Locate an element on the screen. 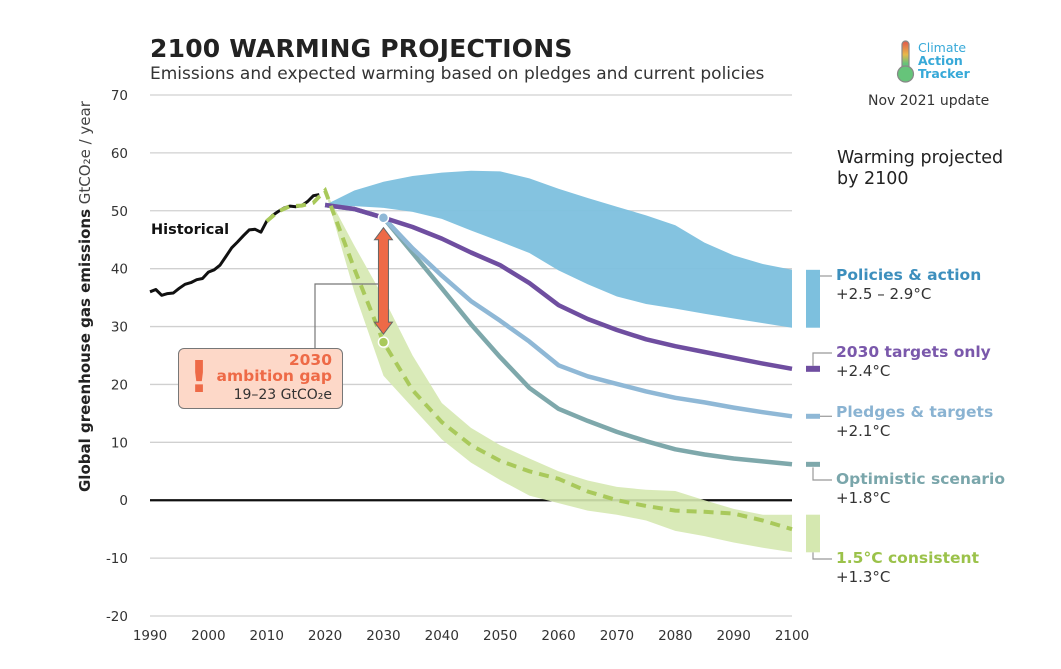 The image size is (1061, 669). x-tick-label: 2070 is located at coordinates (617, 636).